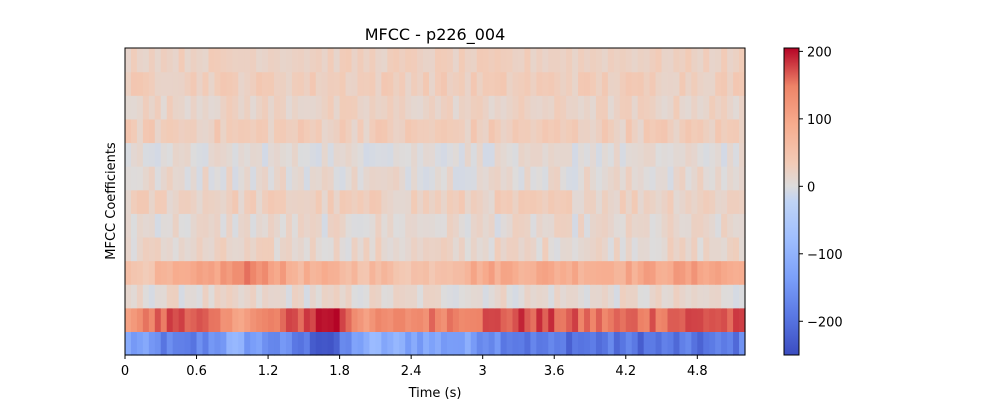 The width and height of the screenshot is (1000, 400). What do you see at coordinates (196, 371) in the screenshot?
I see `x-tick-label: 0.6` at bounding box center [196, 371].